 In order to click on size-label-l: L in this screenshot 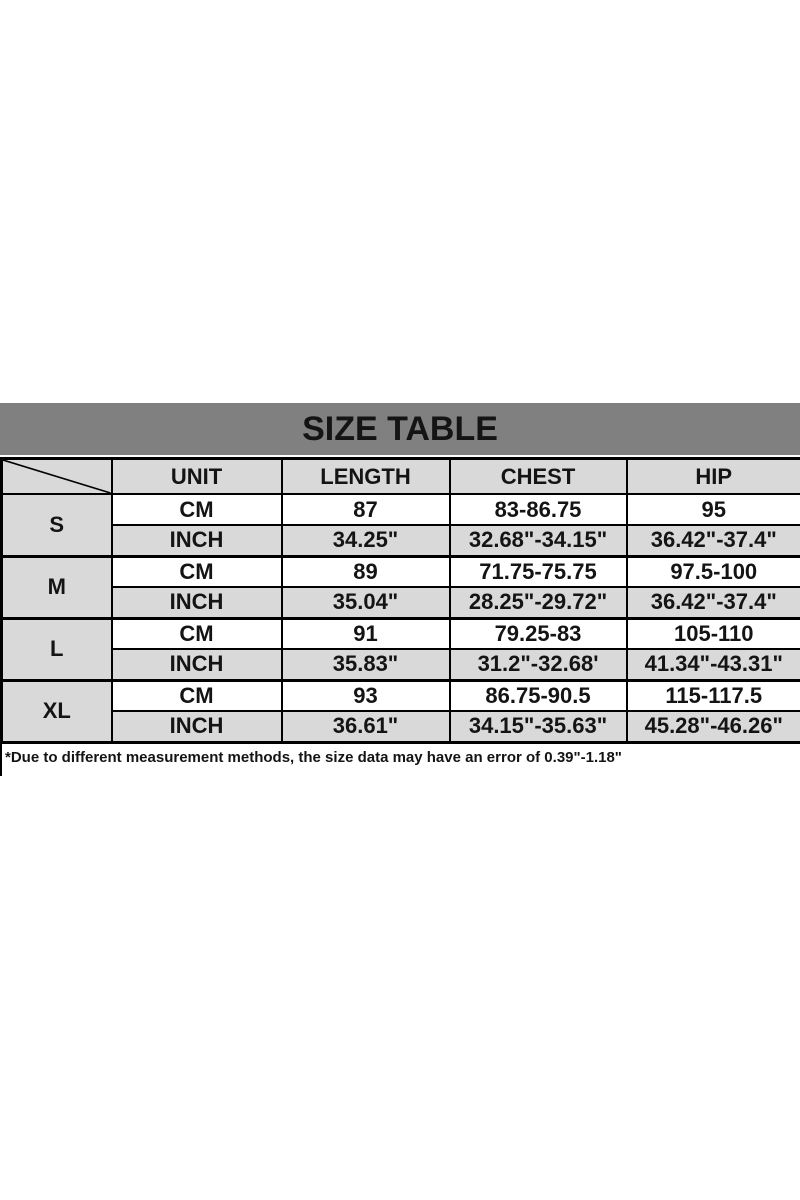, I will do `click(56, 648)`.